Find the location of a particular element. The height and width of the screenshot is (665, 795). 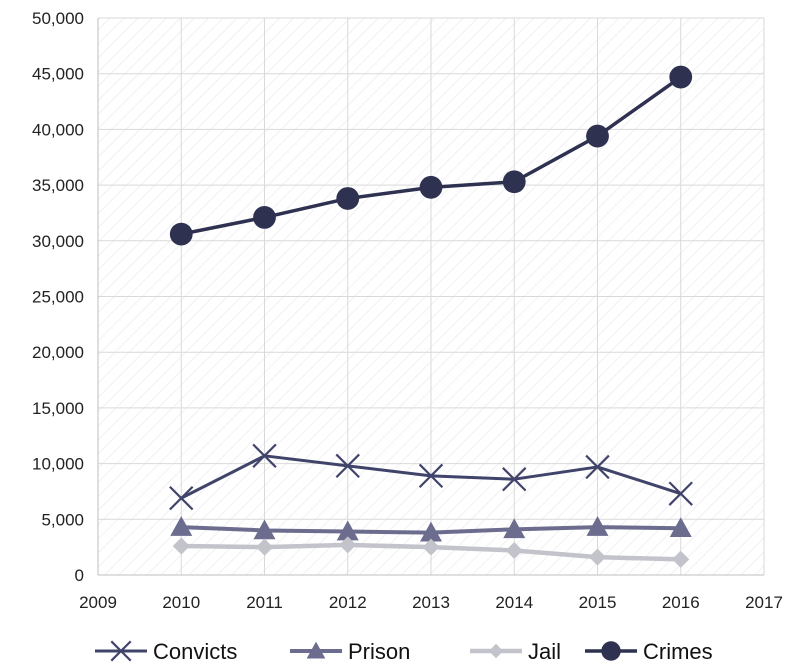

y-tick-label: 50,000 is located at coordinates (58, 18).